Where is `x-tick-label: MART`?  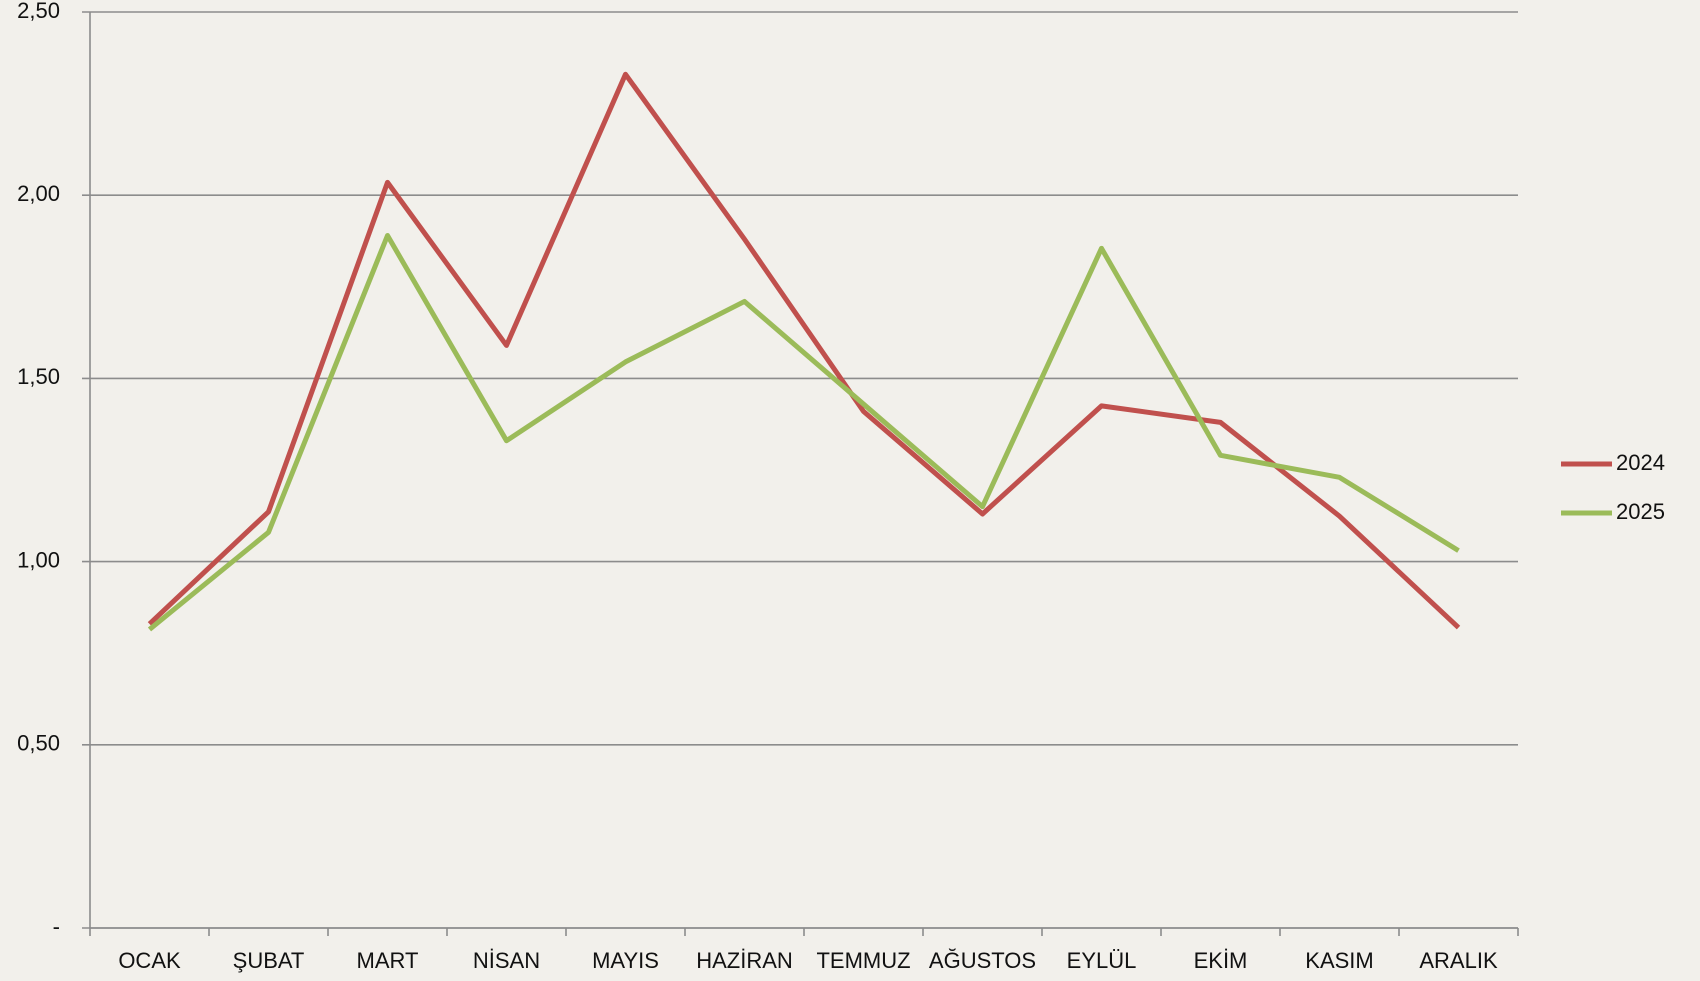
x-tick-label: MART is located at coordinates (388, 960).